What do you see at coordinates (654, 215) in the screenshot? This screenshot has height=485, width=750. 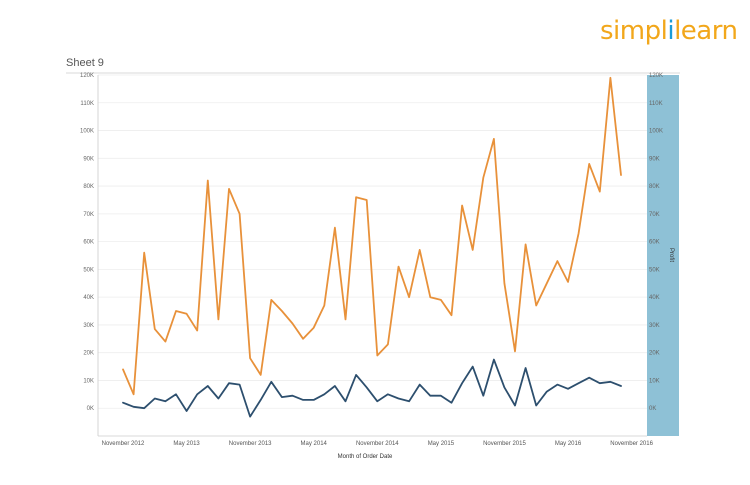 I see `y-tick-label-right: 70K` at bounding box center [654, 215].